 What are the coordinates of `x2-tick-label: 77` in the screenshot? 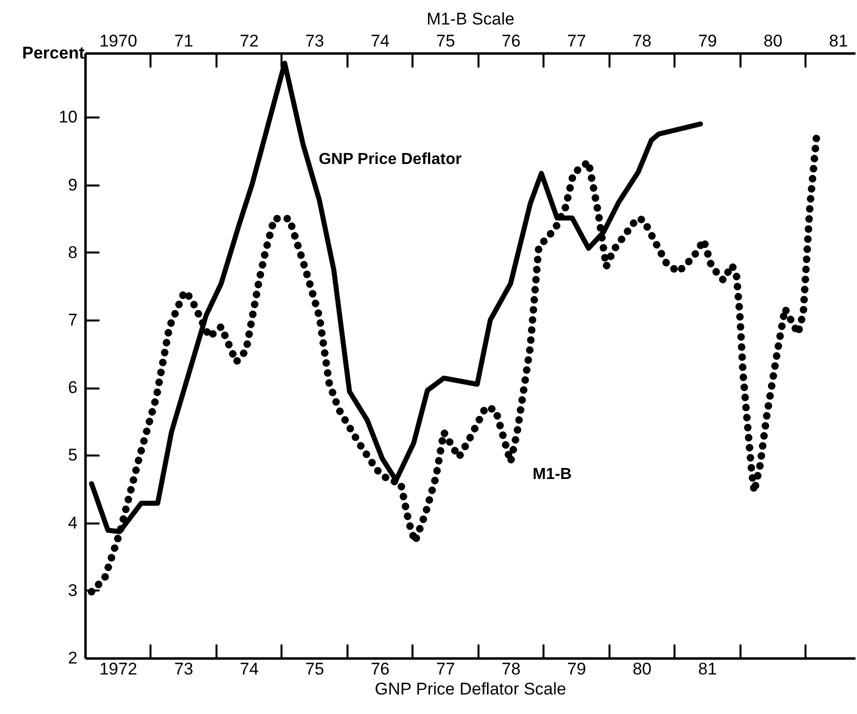 It's located at (576, 41).